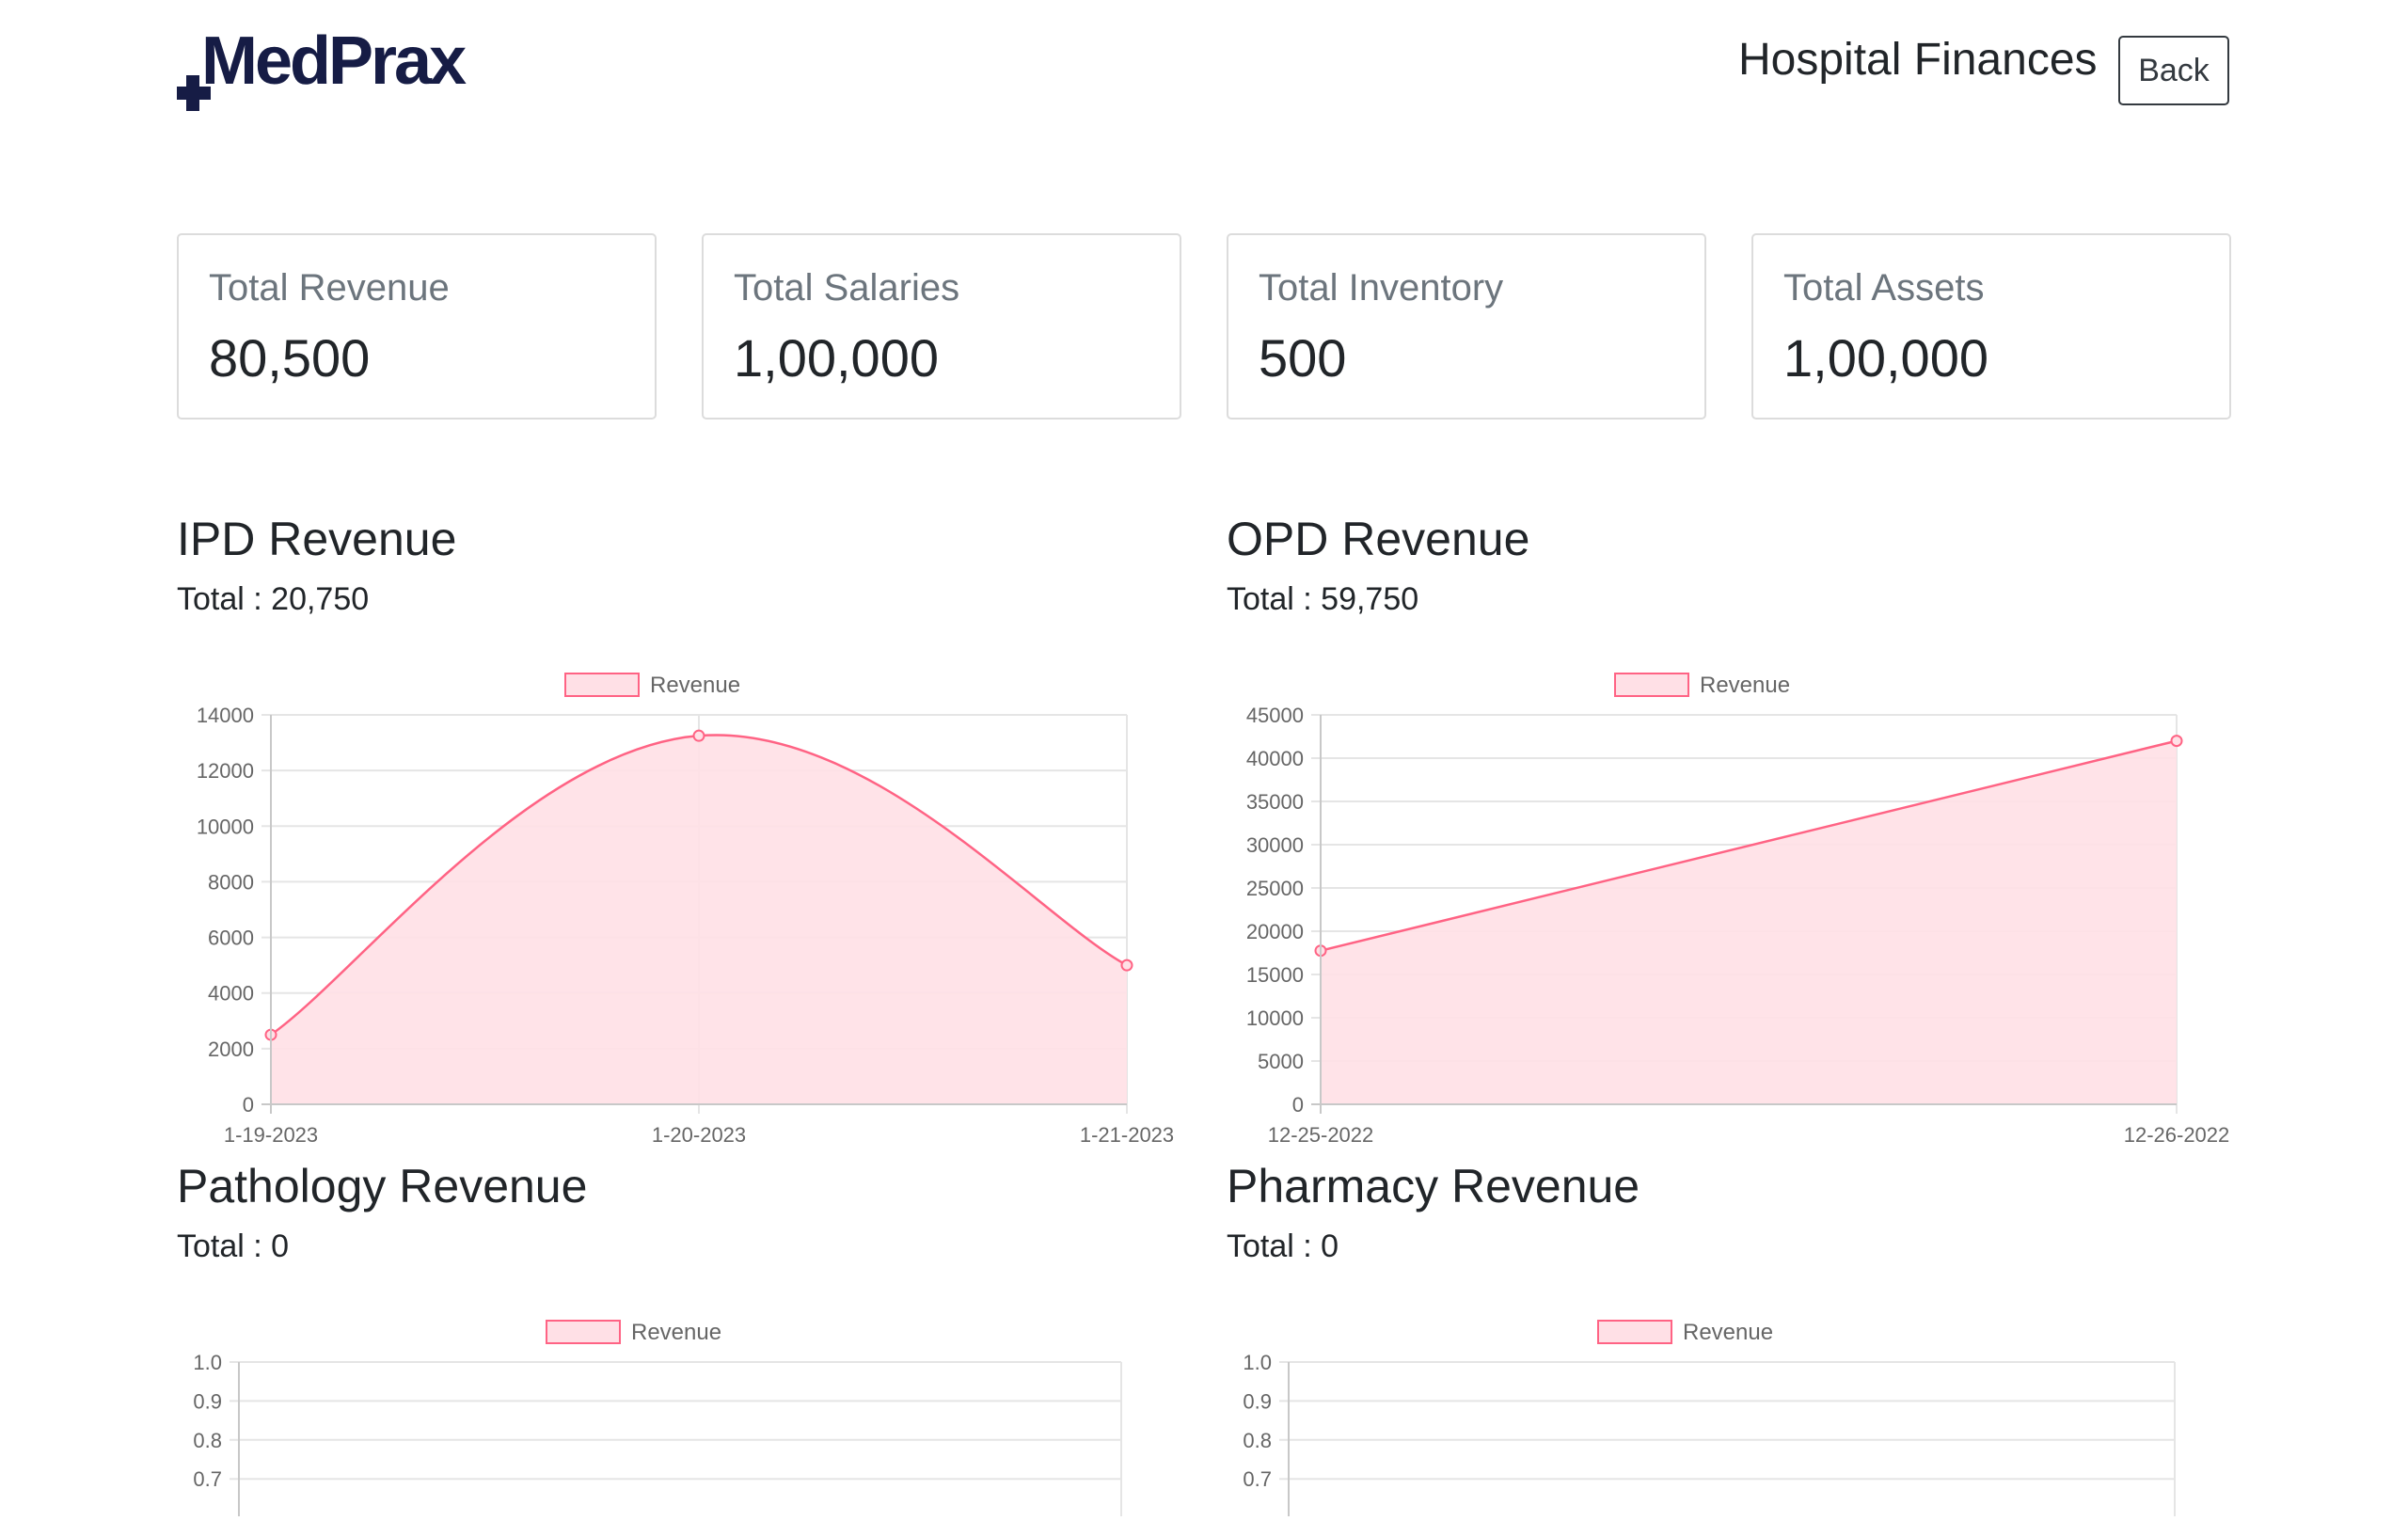 Image resolution: width=2408 pixels, height=1521 pixels. I want to click on back-button: Back, so click(2174, 70).